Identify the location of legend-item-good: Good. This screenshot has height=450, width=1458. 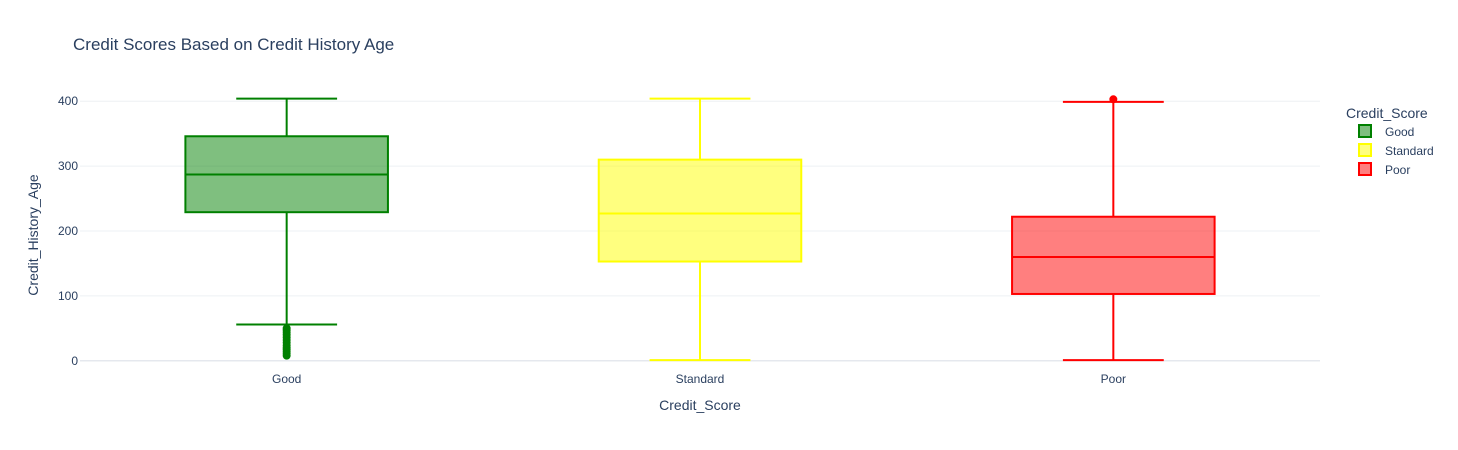
(1386, 131).